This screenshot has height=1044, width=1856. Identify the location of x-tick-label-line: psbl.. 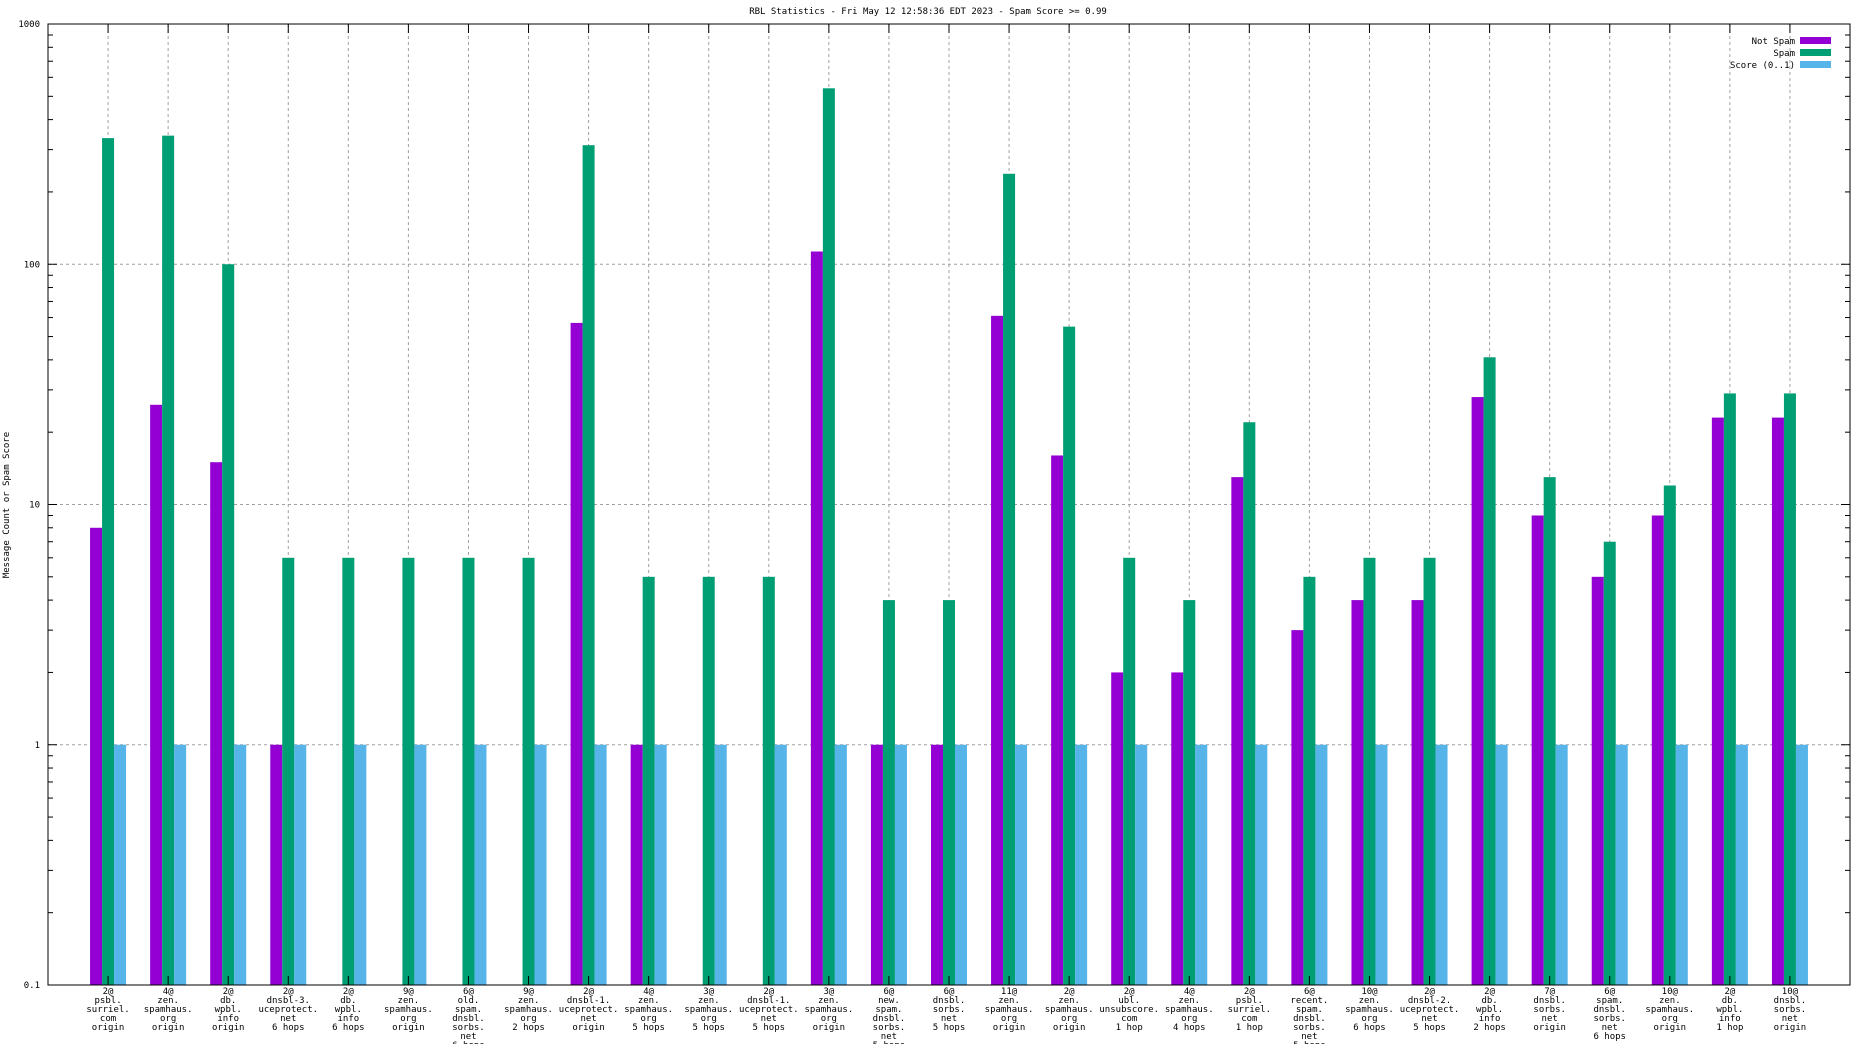
(1249, 1001).